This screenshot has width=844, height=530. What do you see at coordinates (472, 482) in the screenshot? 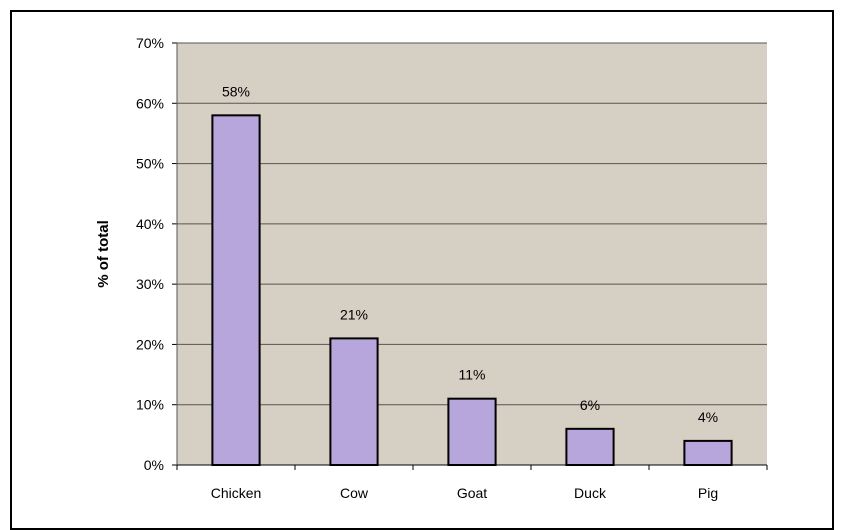
I see `x-axis: Chicken Cow Goat Duck Pig` at bounding box center [472, 482].